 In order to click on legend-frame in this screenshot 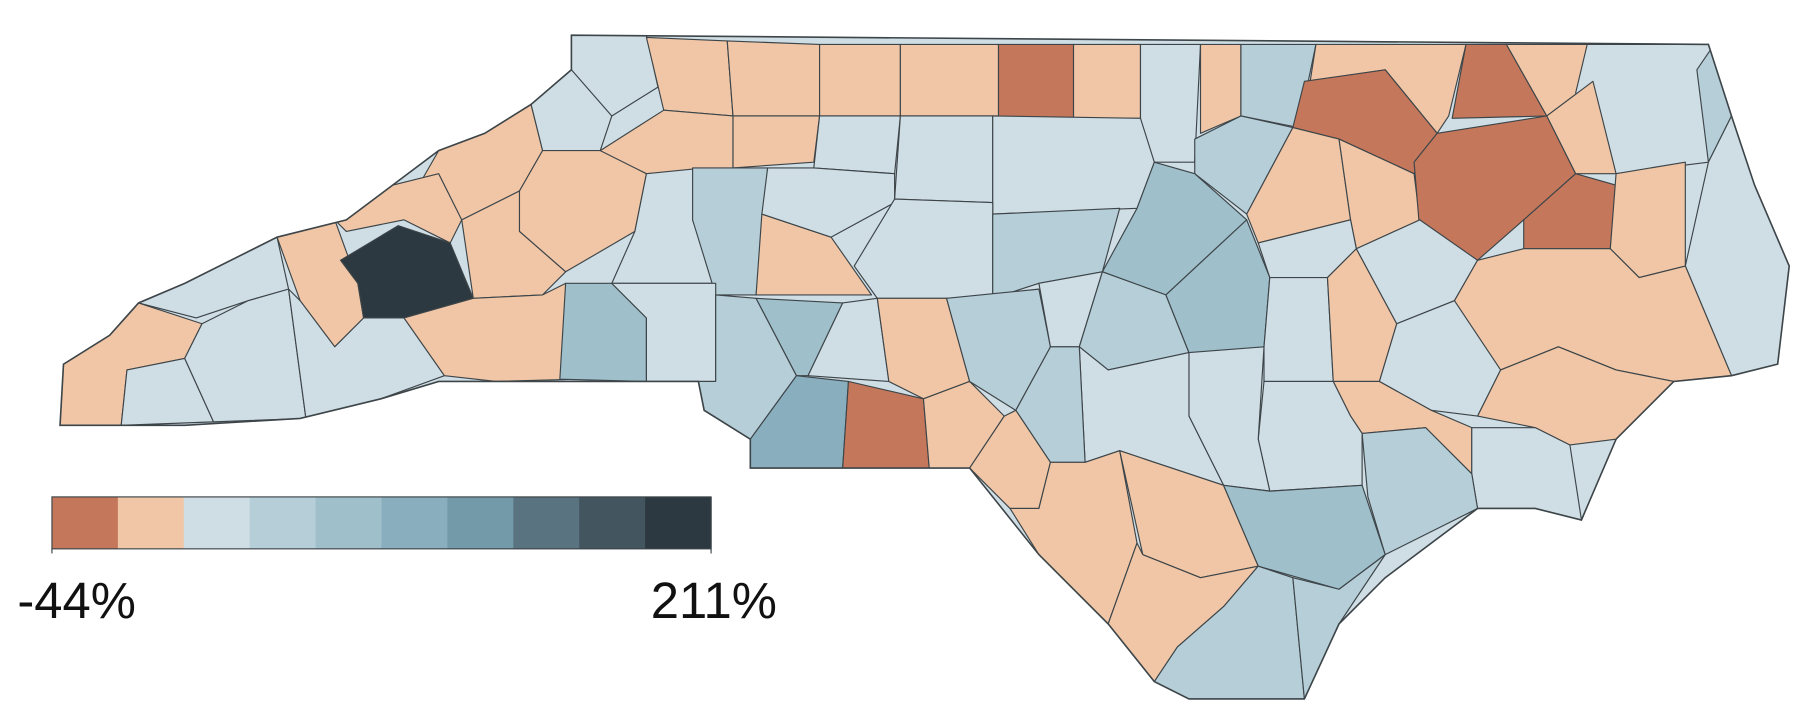, I will do `click(381, 523)`.